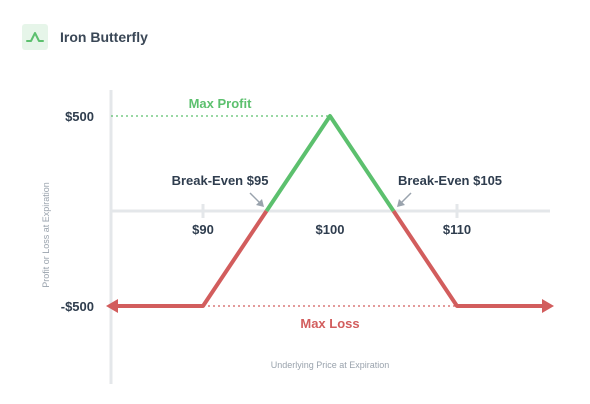  Describe the element at coordinates (221, 103) in the screenshot. I see `max-profit-label: Max Profit` at that location.